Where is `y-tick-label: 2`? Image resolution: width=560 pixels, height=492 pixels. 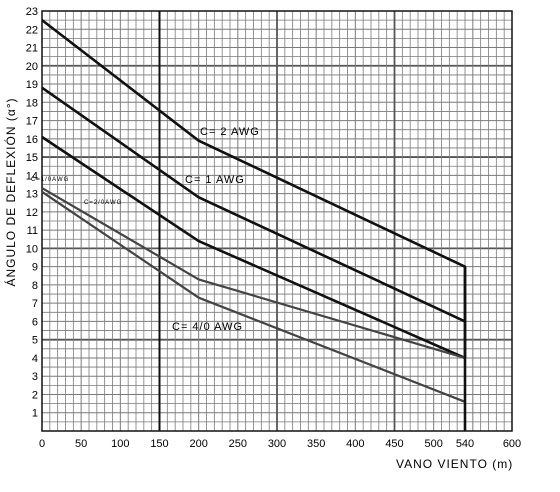 y-tick-label: 2 is located at coordinates (35, 395).